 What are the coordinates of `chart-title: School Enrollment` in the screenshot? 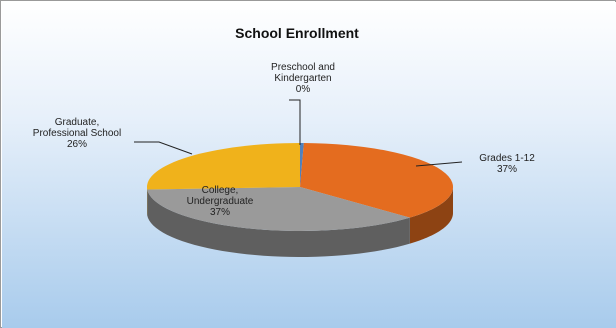 It's located at (297, 33).